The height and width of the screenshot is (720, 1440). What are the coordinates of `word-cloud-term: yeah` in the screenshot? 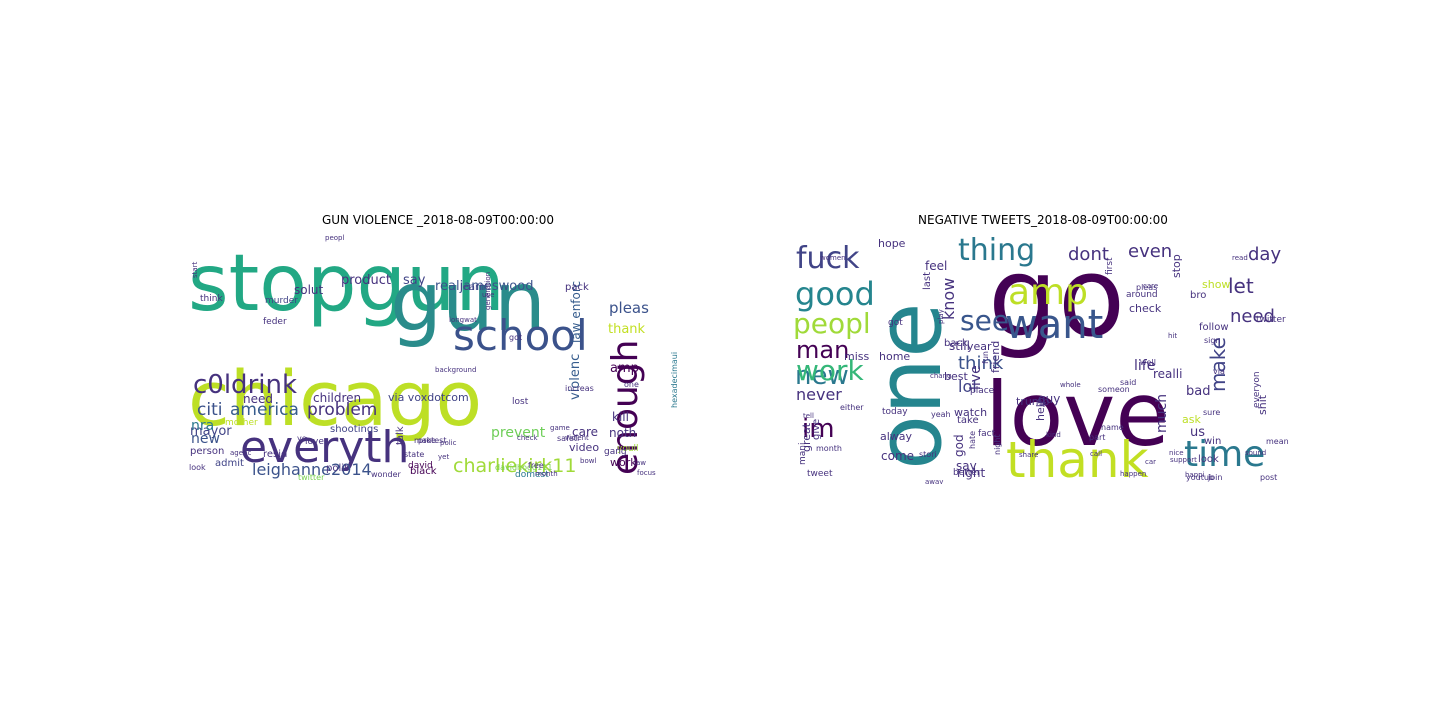 It's located at (941, 414).